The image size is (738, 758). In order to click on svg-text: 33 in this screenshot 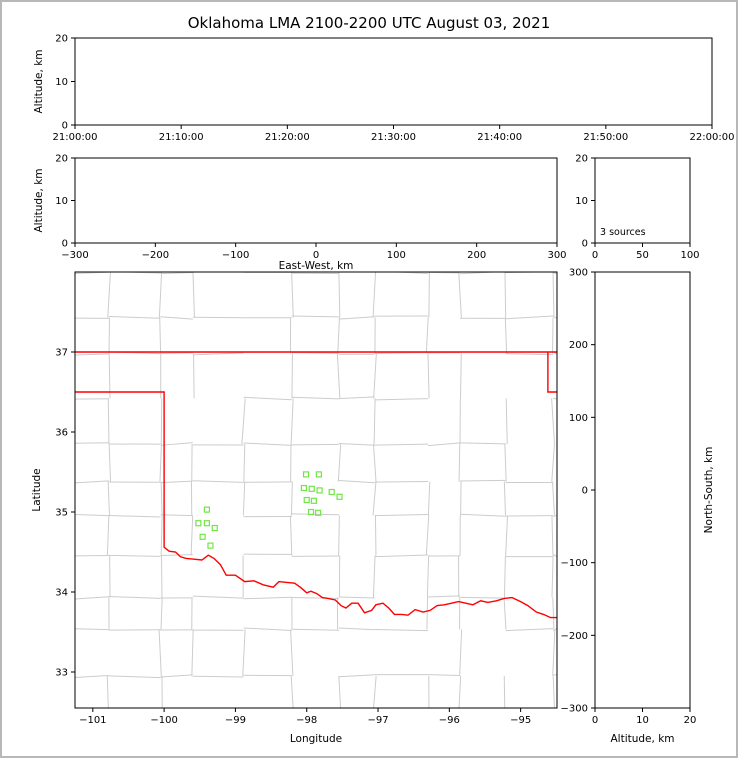, I will do `click(61, 673)`.